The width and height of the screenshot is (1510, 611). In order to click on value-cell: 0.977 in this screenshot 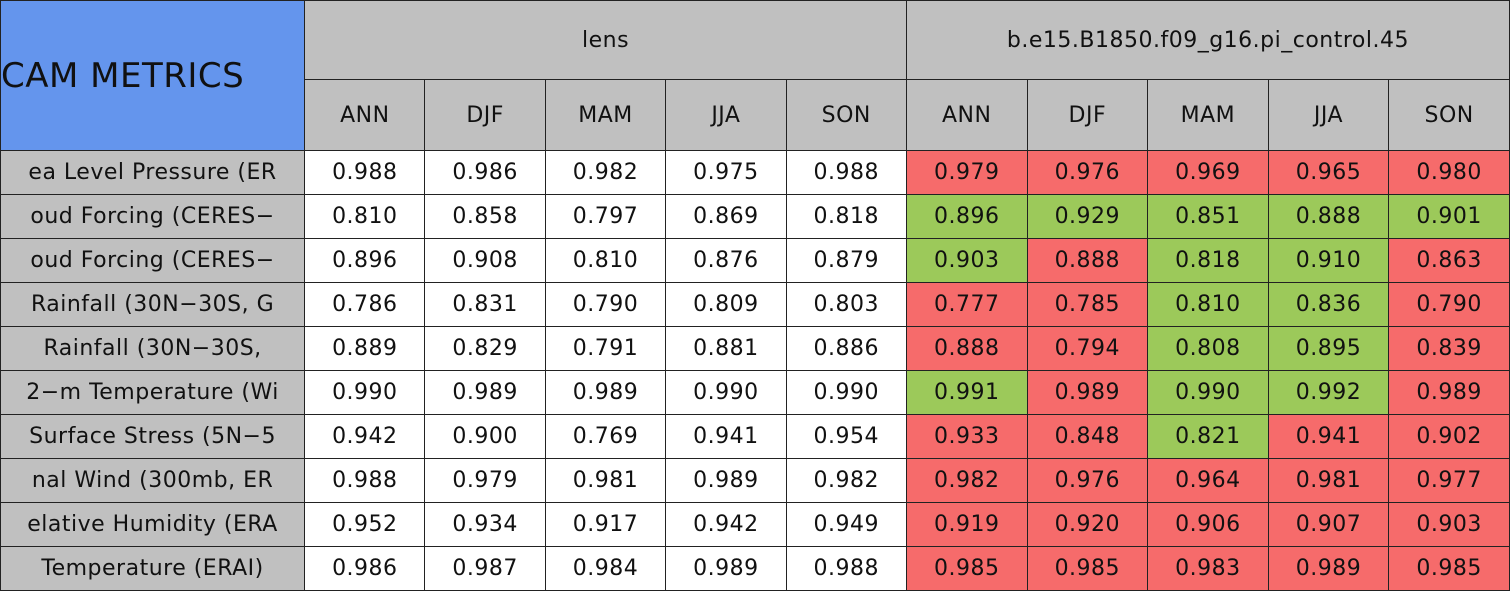, I will do `click(1449, 480)`.